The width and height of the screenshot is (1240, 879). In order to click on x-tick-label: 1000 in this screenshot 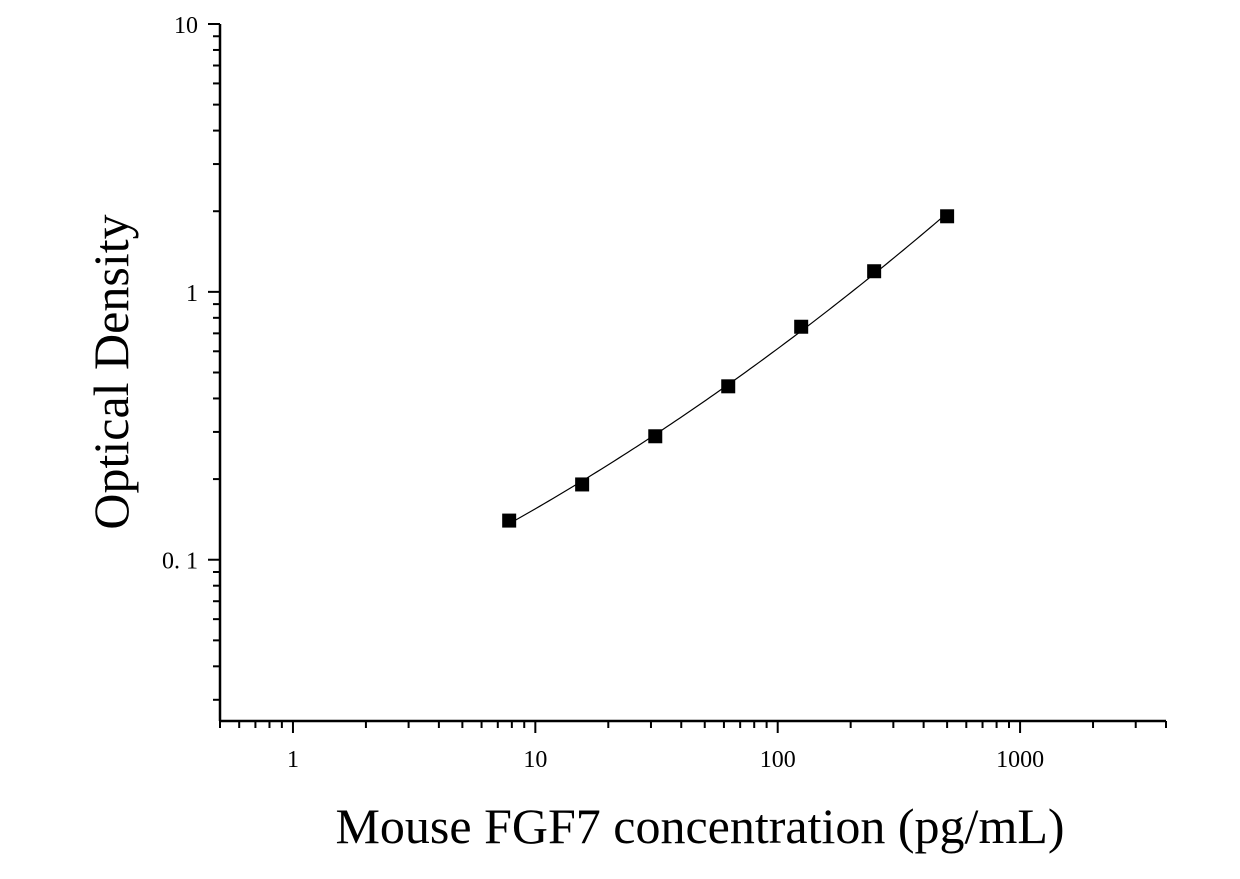, I will do `click(1020, 760)`.